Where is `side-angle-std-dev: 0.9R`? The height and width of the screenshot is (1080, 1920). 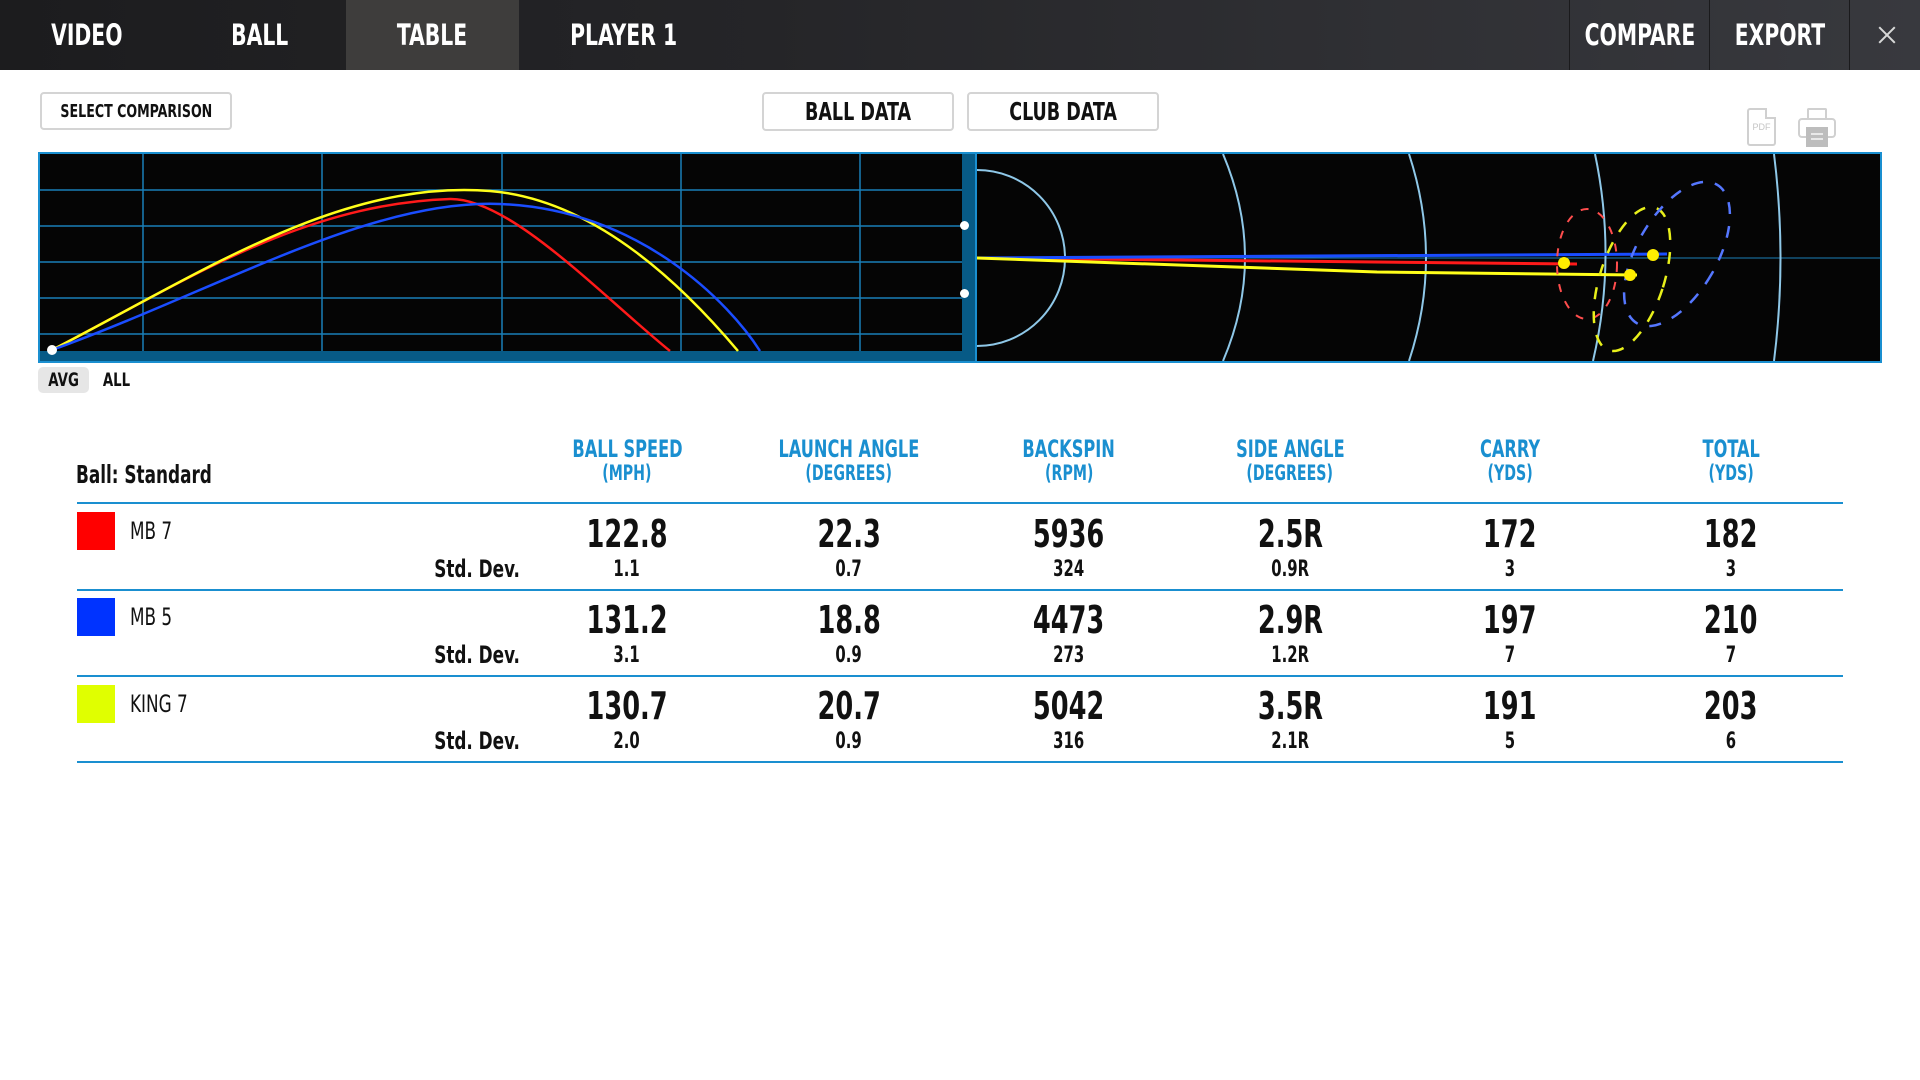 side-angle-std-dev: 0.9R is located at coordinates (1290, 569).